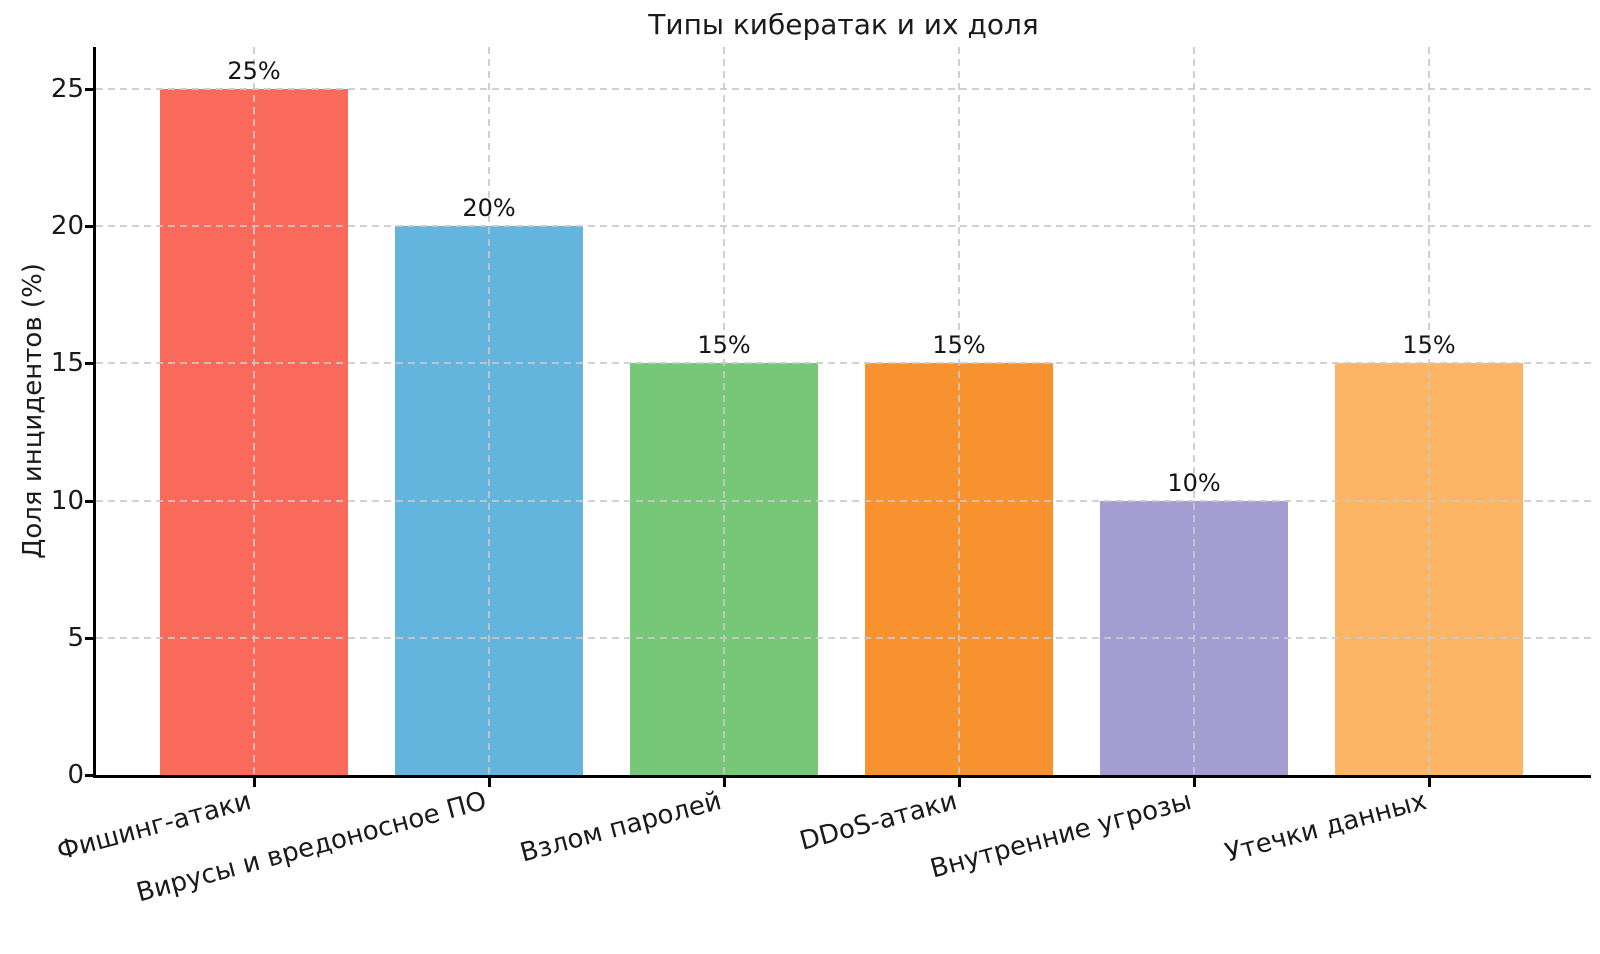 This screenshot has width=1600, height=954. Describe the element at coordinates (843, 24) in the screenshot. I see `chart-title: Типы кибератак и их доля` at that location.